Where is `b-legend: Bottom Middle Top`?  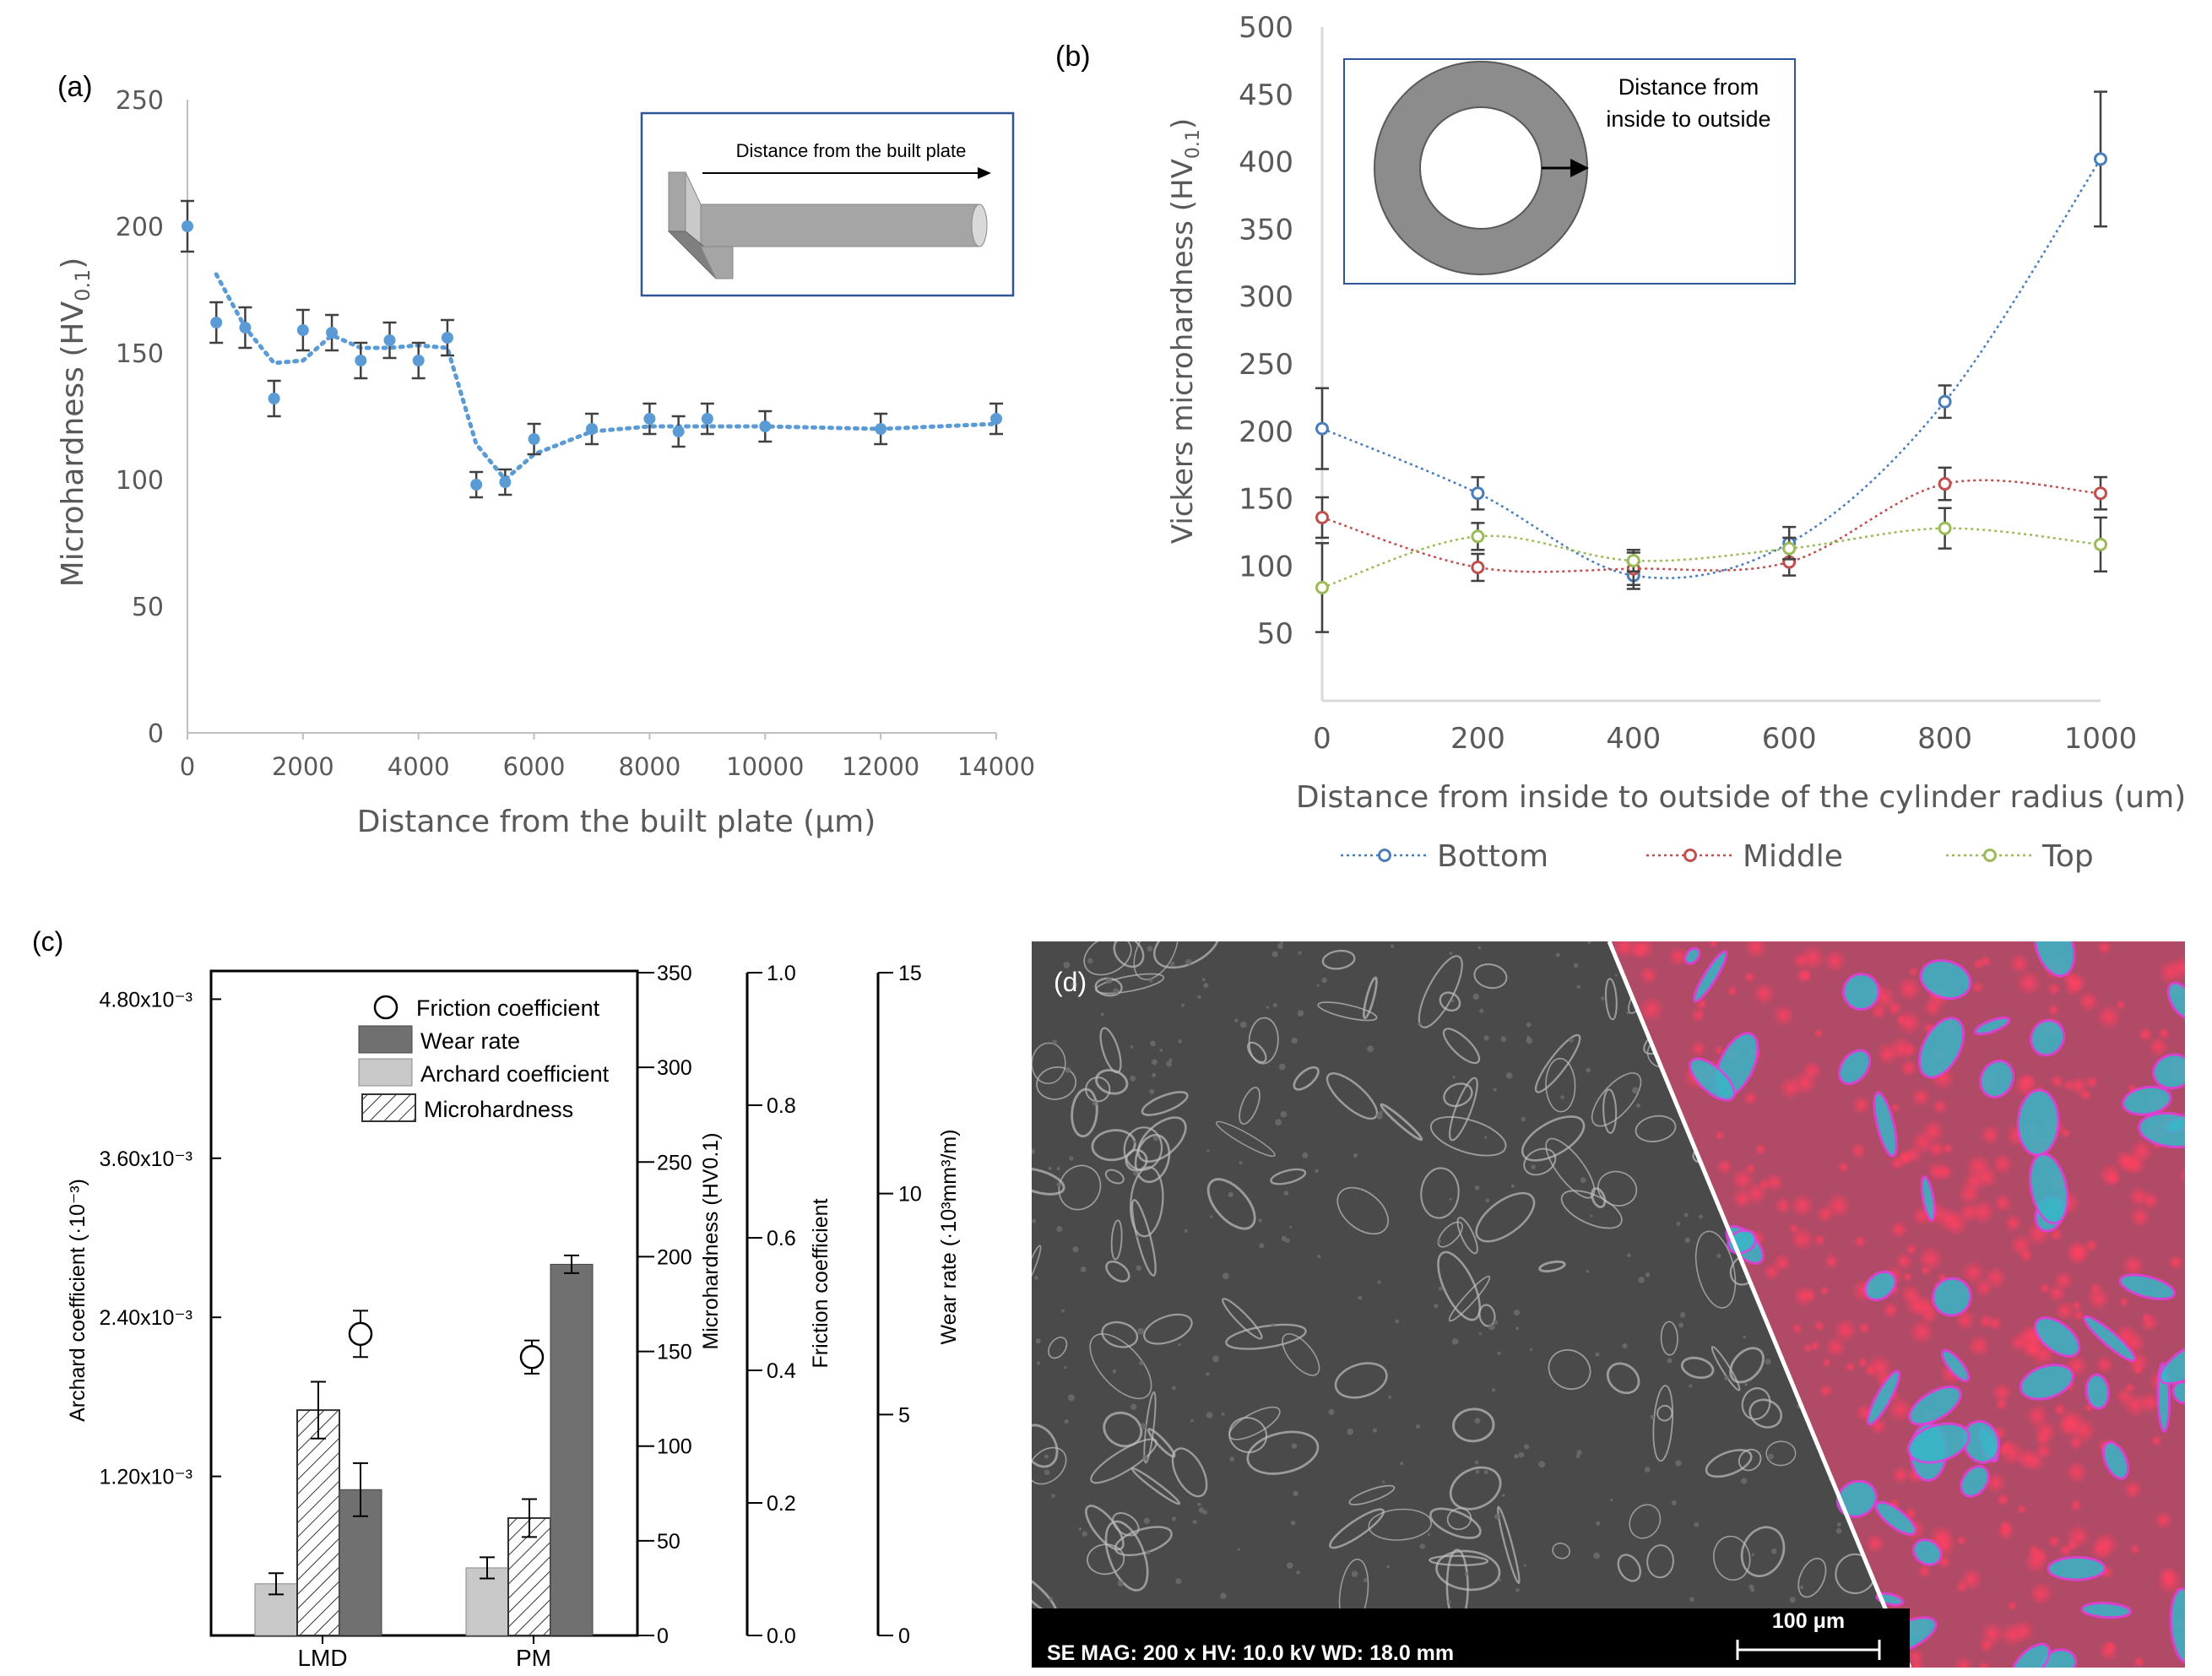 b-legend: Bottom Middle Top is located at coordinates (1717, 856).